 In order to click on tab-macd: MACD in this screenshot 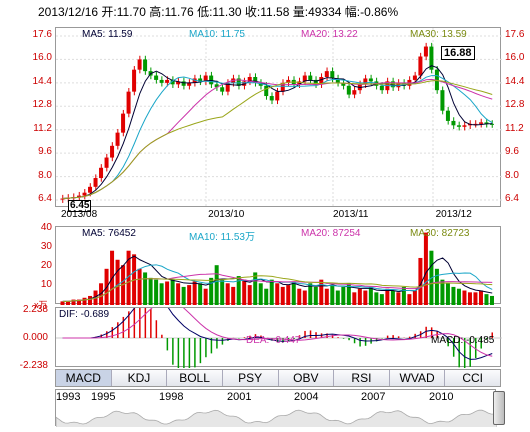, I will do `click(84, 378)`.